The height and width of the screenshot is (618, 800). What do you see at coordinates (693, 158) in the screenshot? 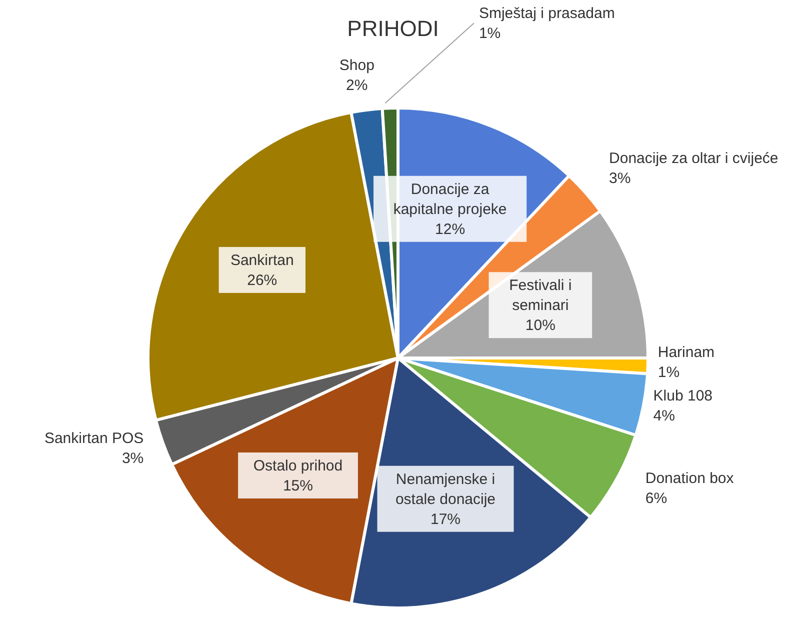
I see `slice-label: Donacije za oltar i cvijeće` at bounding box center [693, 158].